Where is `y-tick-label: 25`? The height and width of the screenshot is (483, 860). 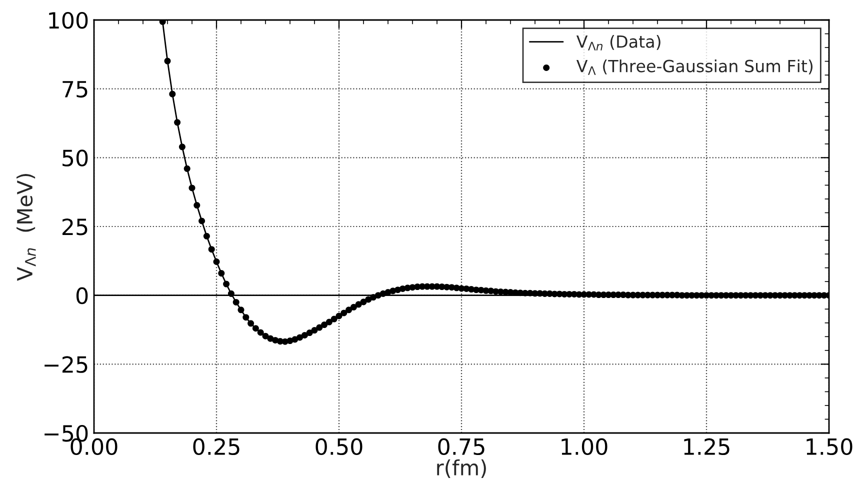 y-tick-label: 25 is located at coordinates (75, 227).